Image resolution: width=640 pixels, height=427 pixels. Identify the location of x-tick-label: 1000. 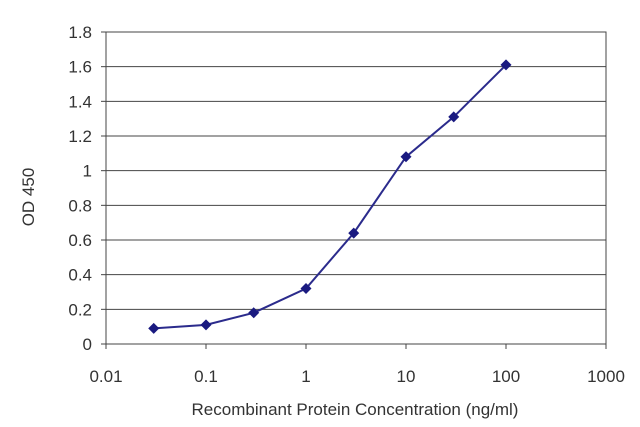
(606, 376).